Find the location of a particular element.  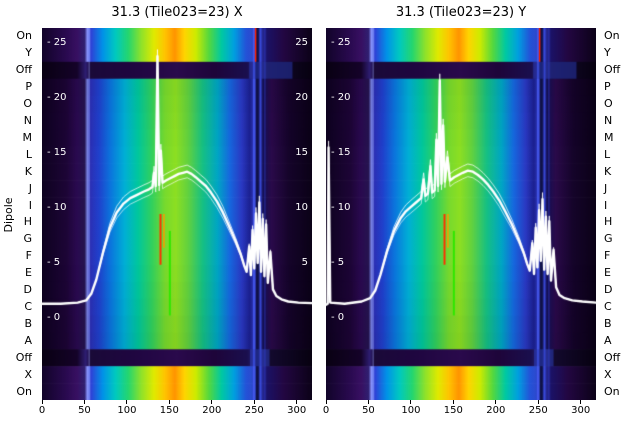

dipole-label-right-19: Off is located at coordinates (612, 357).